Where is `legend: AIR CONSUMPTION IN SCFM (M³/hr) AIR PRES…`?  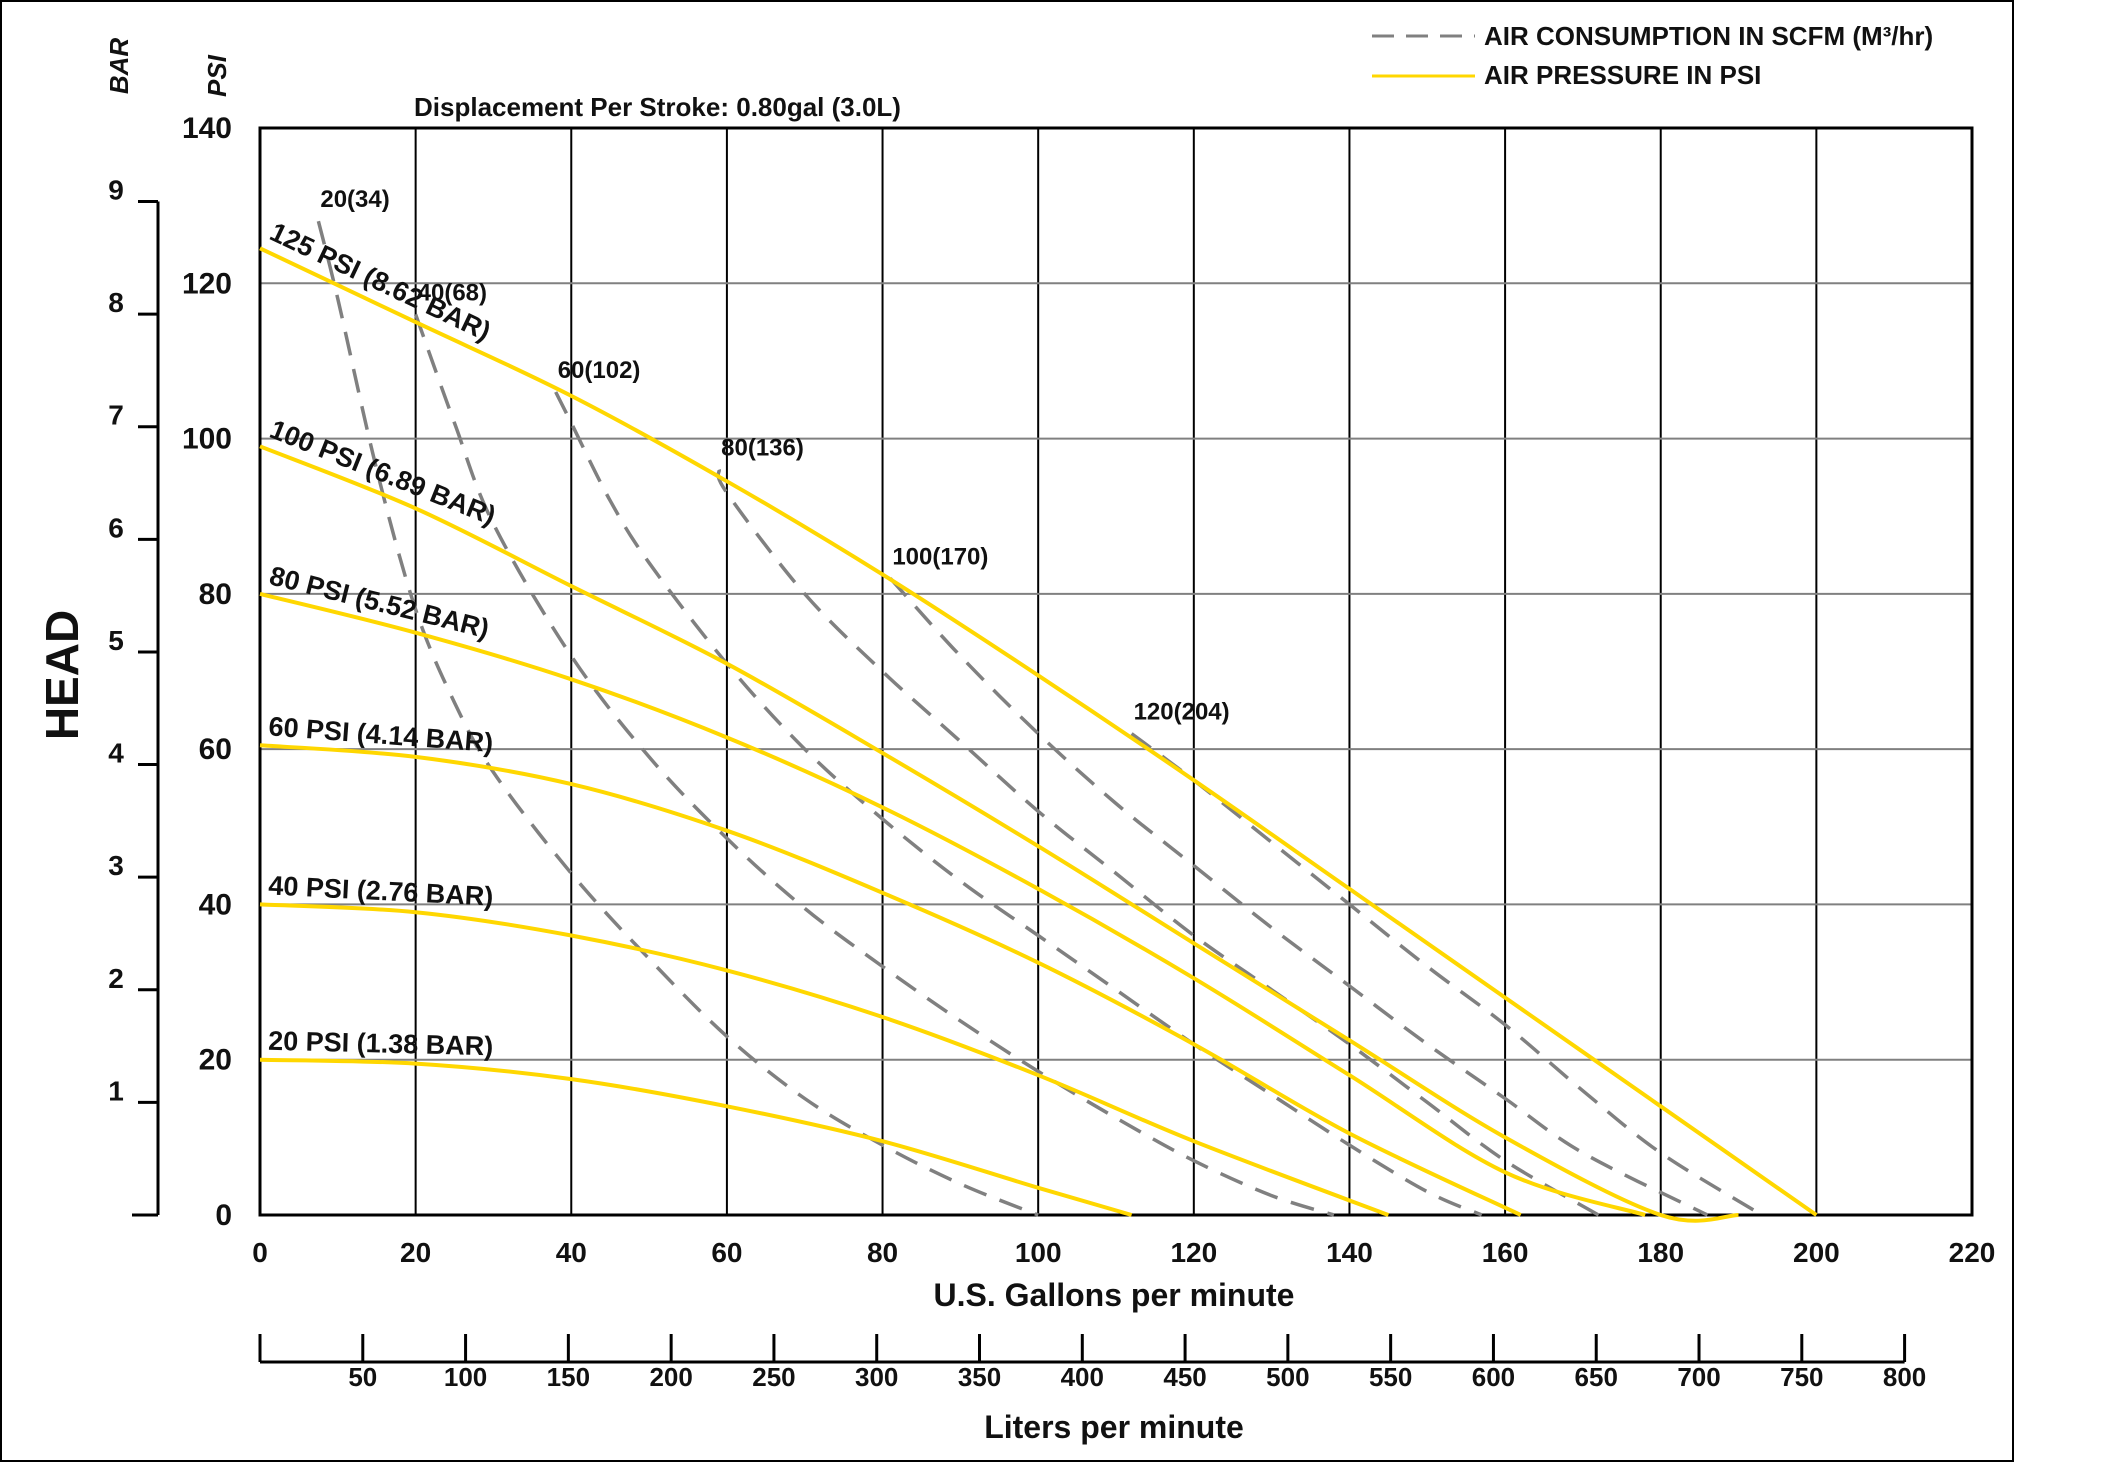 legend: AIR CONSUMPTION IN SCFM (M³/hr) AIR PRES… is located at coordinates (1652, 55).